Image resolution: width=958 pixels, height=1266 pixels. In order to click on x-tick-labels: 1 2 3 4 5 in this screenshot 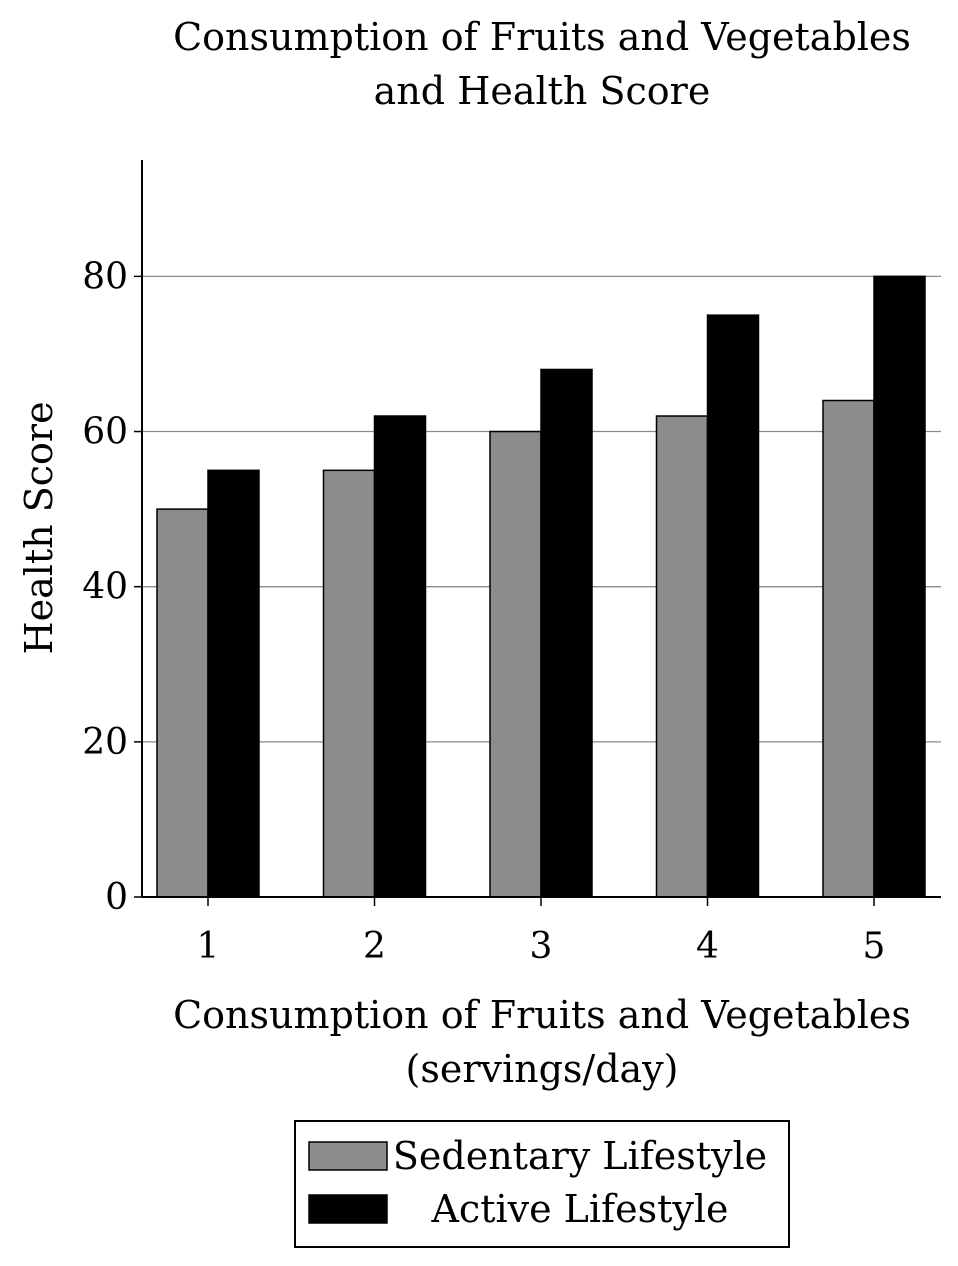, I will do `click(541, 932)`.